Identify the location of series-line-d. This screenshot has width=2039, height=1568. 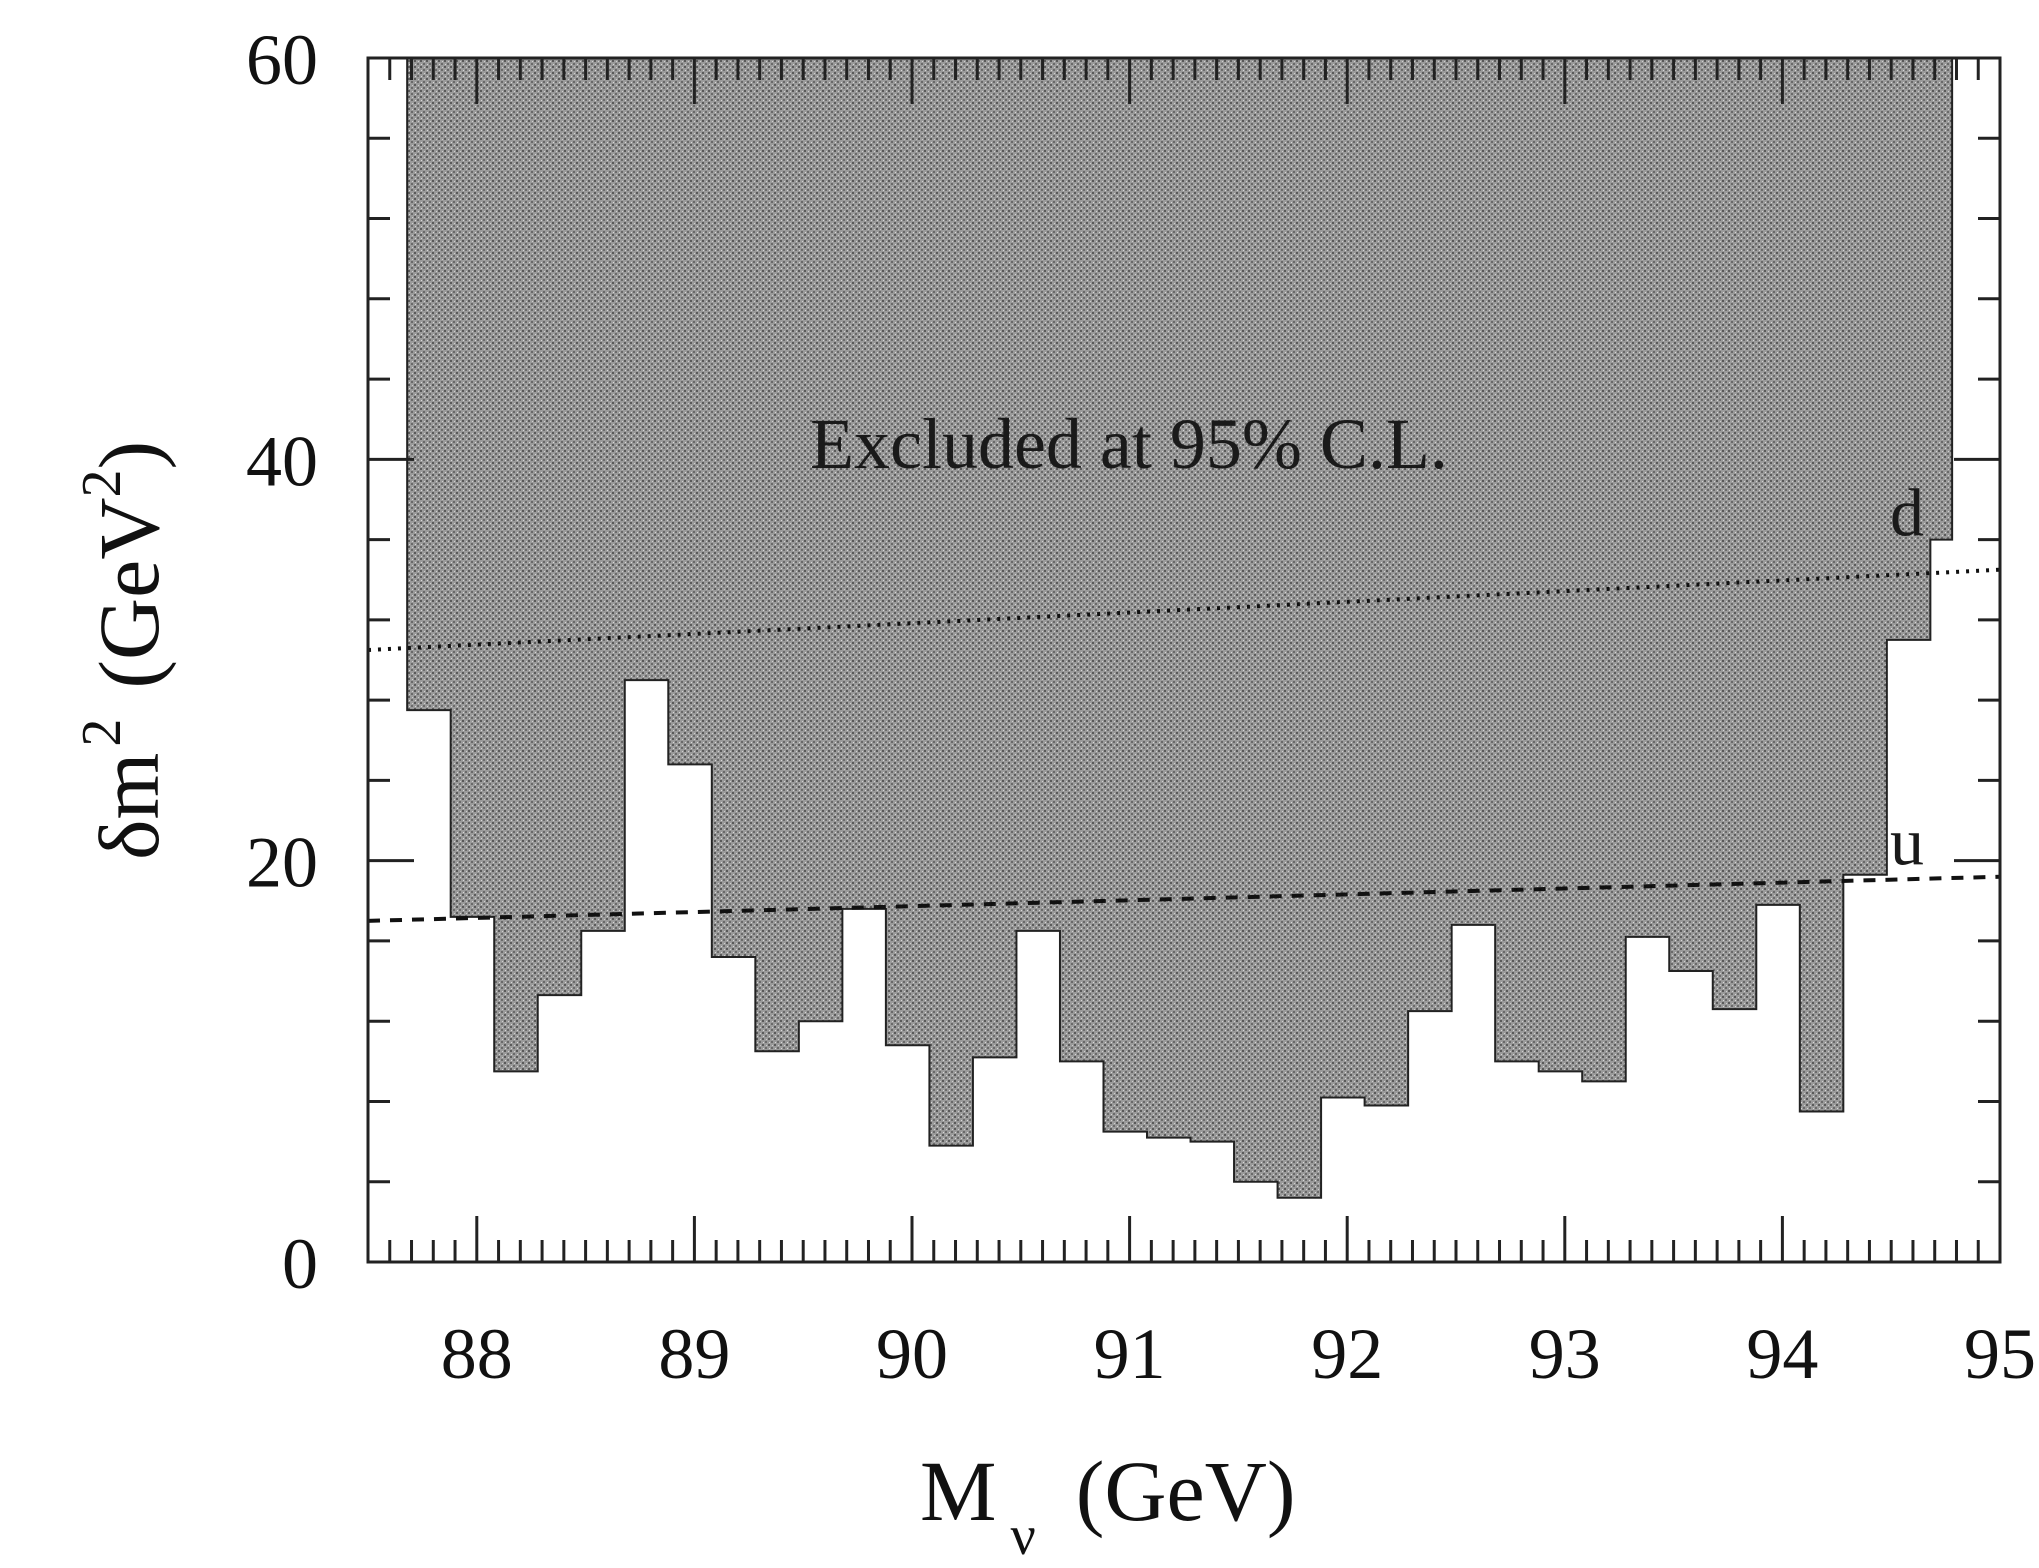
(1184, 609).